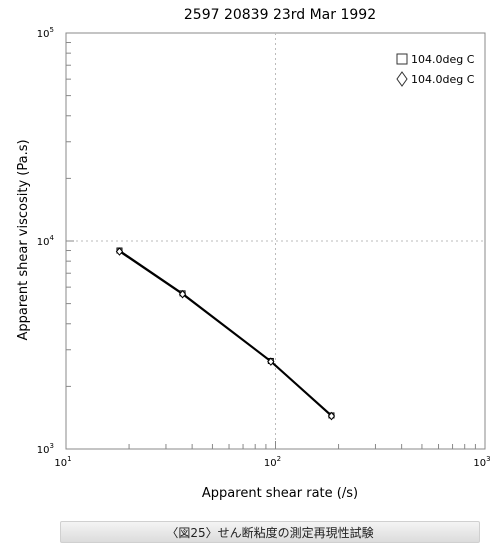  What do you see at coordinates (280, 15) in the screenshot?
I see `chart-title: 2597 20839 23rd Mar 1992` at bounding box center [280, 15].